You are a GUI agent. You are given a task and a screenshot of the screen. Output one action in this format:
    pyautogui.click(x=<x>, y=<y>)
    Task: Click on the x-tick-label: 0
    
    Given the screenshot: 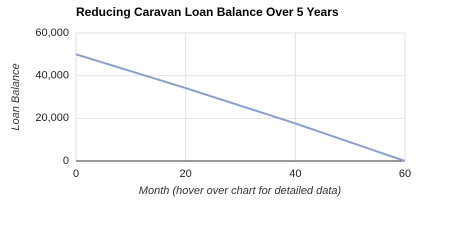 What is the action you would take?
    pyautogui.click(x=76, y=174)
    